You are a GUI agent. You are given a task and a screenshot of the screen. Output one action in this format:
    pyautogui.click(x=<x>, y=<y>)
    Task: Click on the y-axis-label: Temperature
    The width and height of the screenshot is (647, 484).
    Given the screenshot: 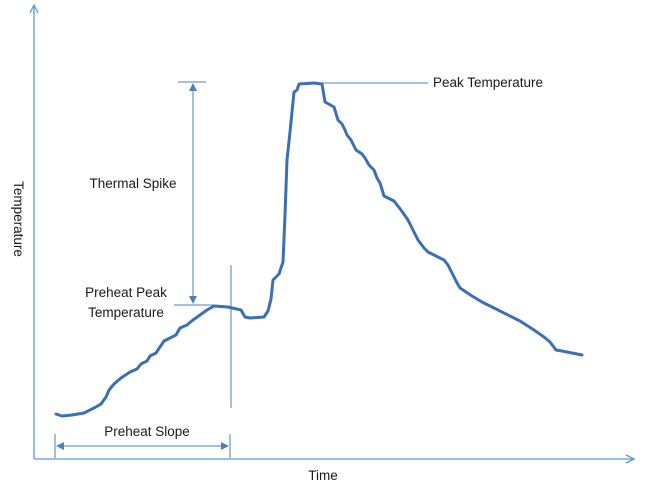 What is the action you would take?
    pyautogui.click(x=18, y=219)
    